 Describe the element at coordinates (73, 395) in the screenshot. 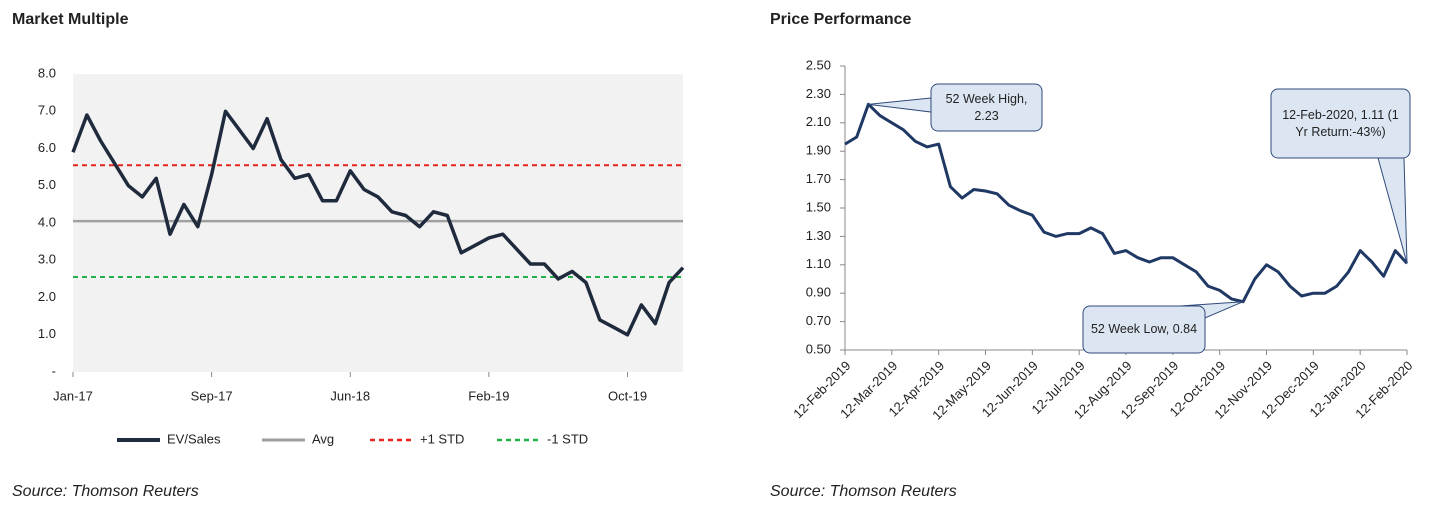

I see `x-tick-label: Jan-17` at that location.